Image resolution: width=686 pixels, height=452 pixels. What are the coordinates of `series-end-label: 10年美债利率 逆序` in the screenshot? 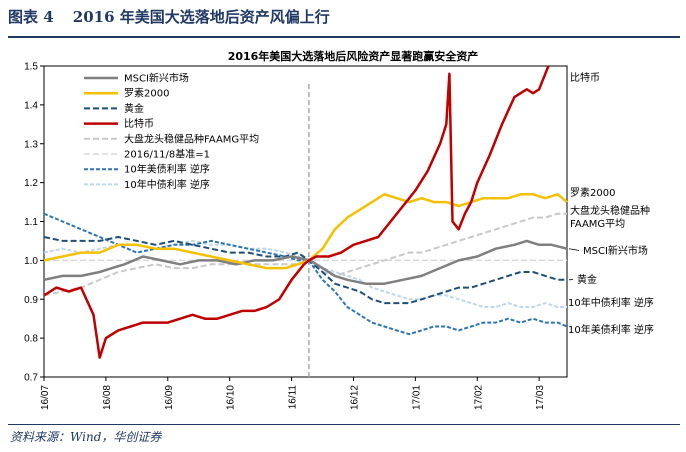 It's located at (611, 329).